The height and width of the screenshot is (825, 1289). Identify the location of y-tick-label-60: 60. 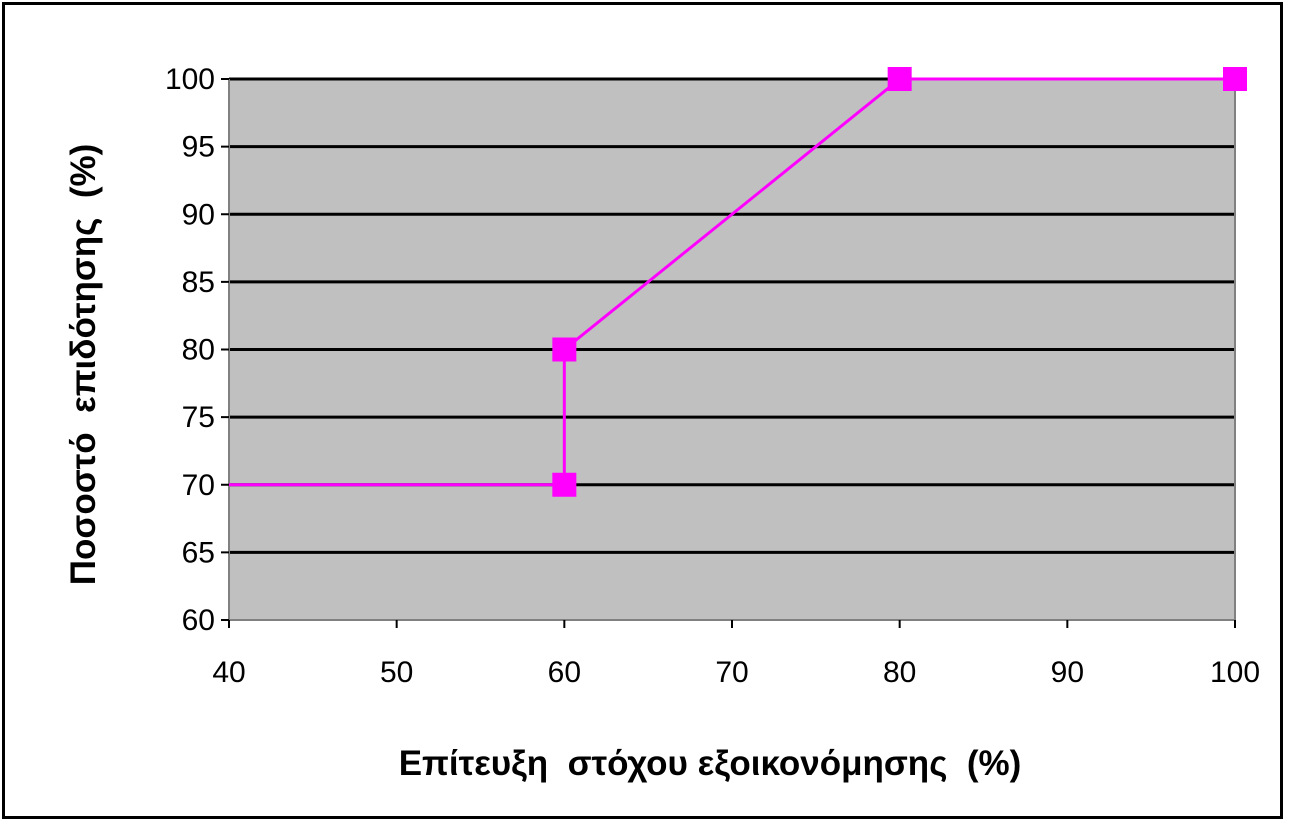
(198, 620).